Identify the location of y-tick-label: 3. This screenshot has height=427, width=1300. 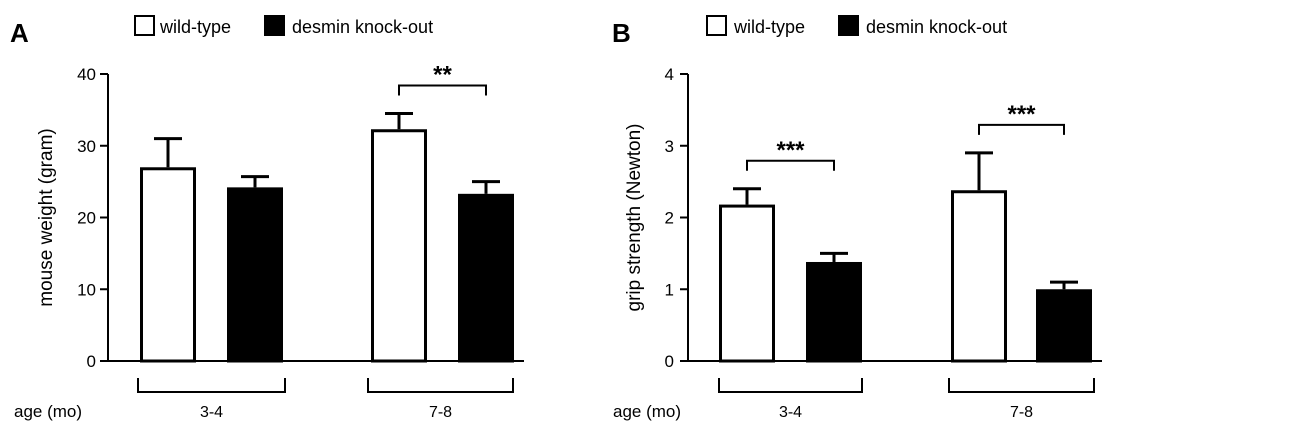
(669, 146).